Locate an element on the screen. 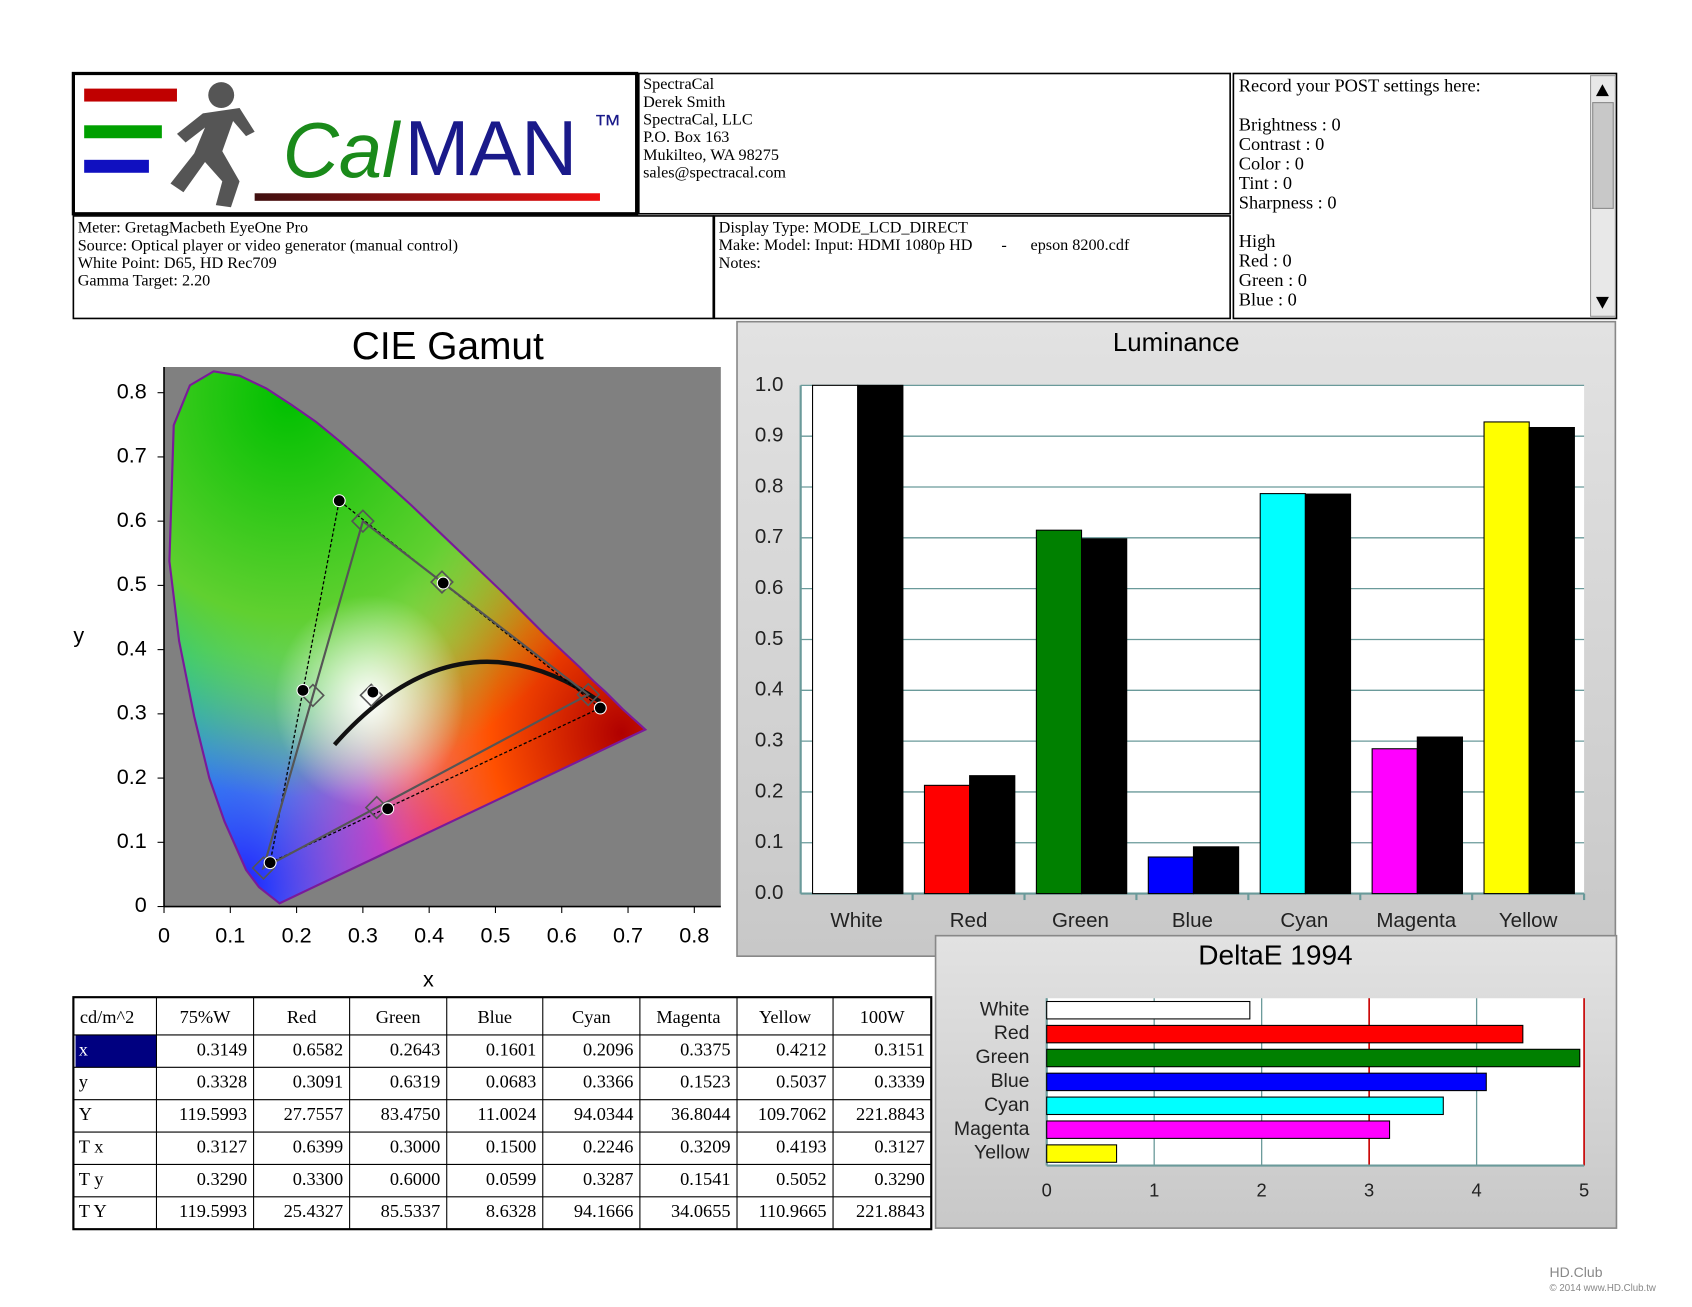 This screenshot has height=1307, width=1692. table-cell: 0.3209 is located at coordinates (705, 1146).